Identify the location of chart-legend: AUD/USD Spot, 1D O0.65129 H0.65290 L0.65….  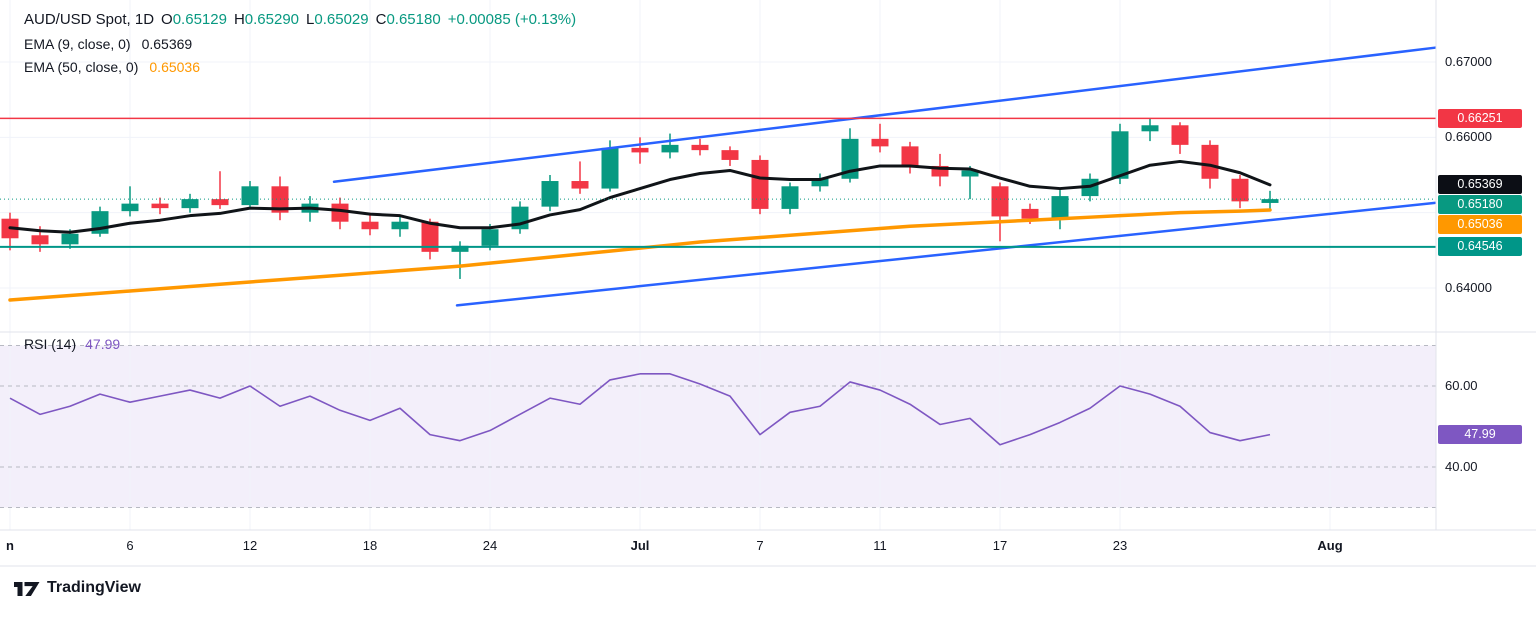
(300, 46).